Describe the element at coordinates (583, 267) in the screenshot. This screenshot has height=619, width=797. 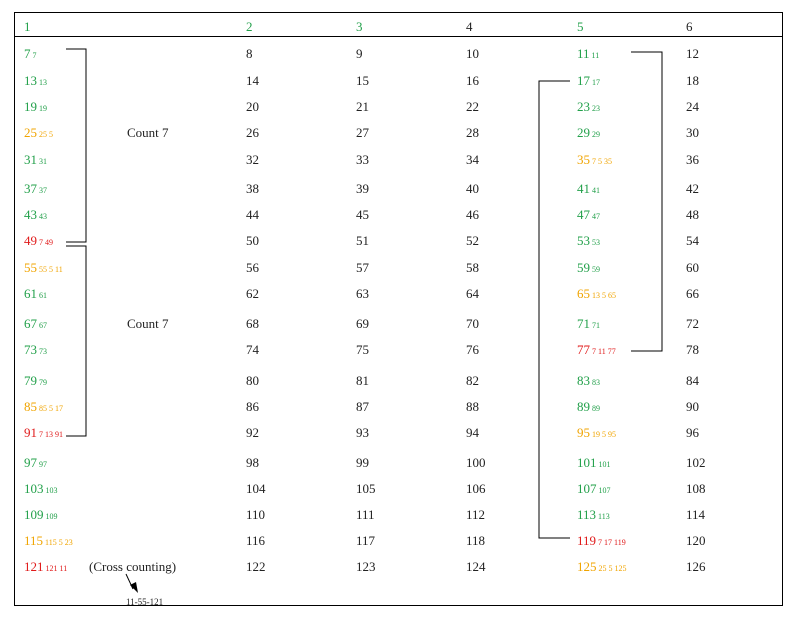
I see `number-value: 59` at that location.